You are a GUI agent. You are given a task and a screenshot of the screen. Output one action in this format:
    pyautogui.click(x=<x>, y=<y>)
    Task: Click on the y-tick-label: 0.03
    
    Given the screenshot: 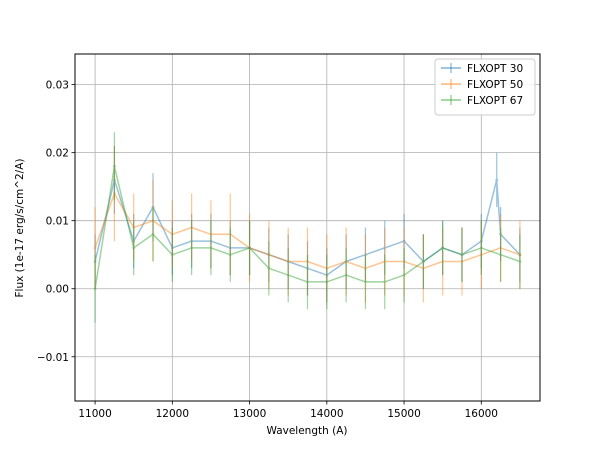 What is the action you would take?
    pyautogui.click(x=57, y=86)
    